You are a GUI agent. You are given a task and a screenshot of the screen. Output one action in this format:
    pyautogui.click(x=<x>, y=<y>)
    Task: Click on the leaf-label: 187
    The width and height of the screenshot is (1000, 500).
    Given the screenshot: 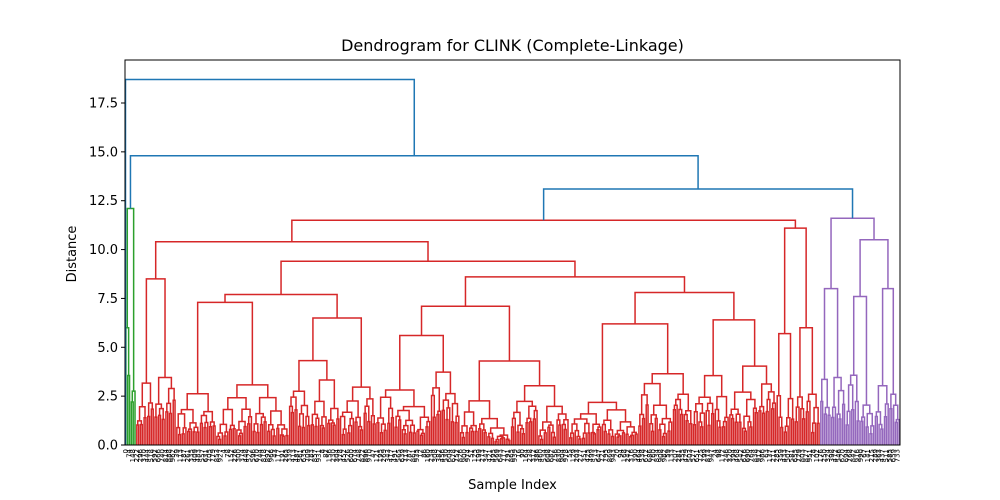 What is the action you would take?
    pyautogui.click(x=184, y=455)
    